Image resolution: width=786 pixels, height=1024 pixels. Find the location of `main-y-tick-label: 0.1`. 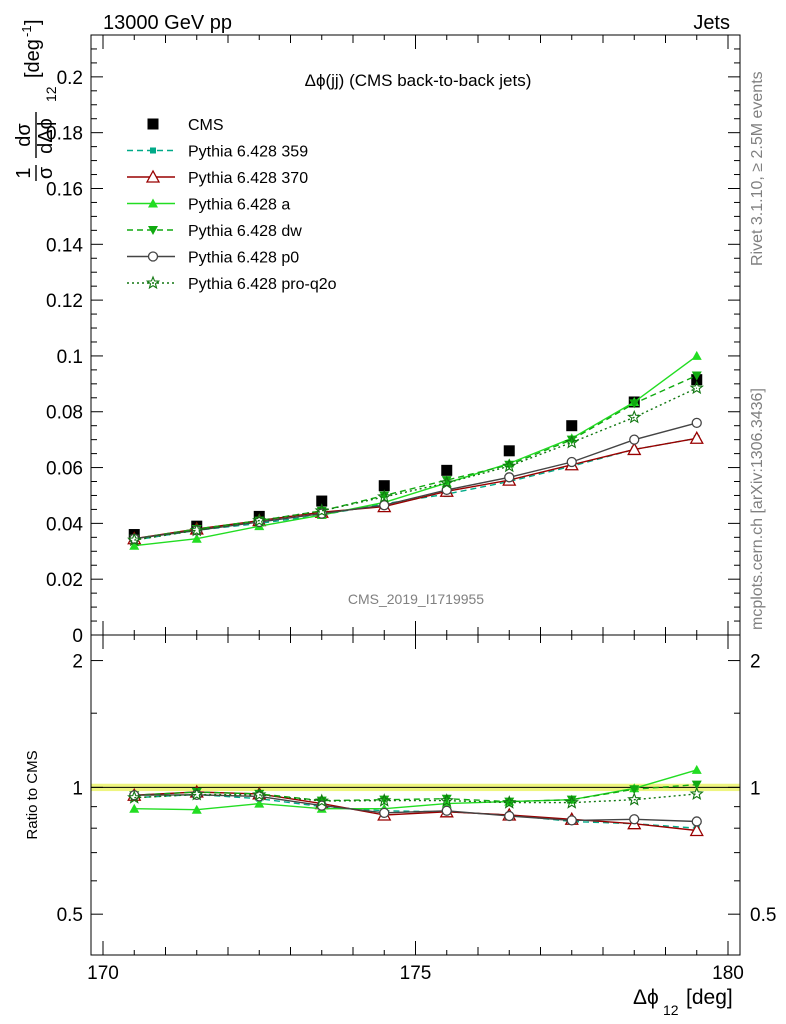

main-y-tick-label: 0.1 is located at coordinates (70, 357).